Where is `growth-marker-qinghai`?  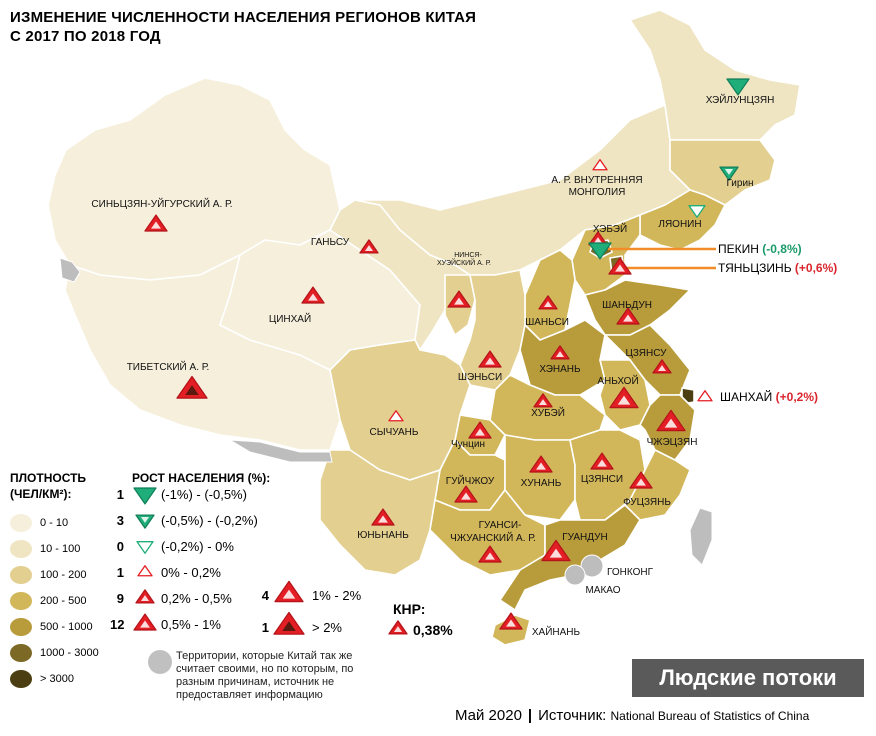
growth-marker-qinghai is located at coordinates (313, 295).